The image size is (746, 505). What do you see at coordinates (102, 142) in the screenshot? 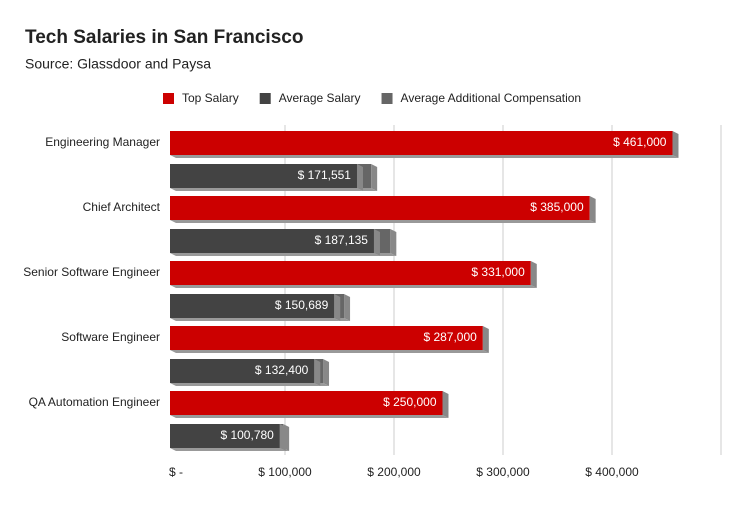
I see `category-label: Engineering Manager` at bounding box center [102, 142].